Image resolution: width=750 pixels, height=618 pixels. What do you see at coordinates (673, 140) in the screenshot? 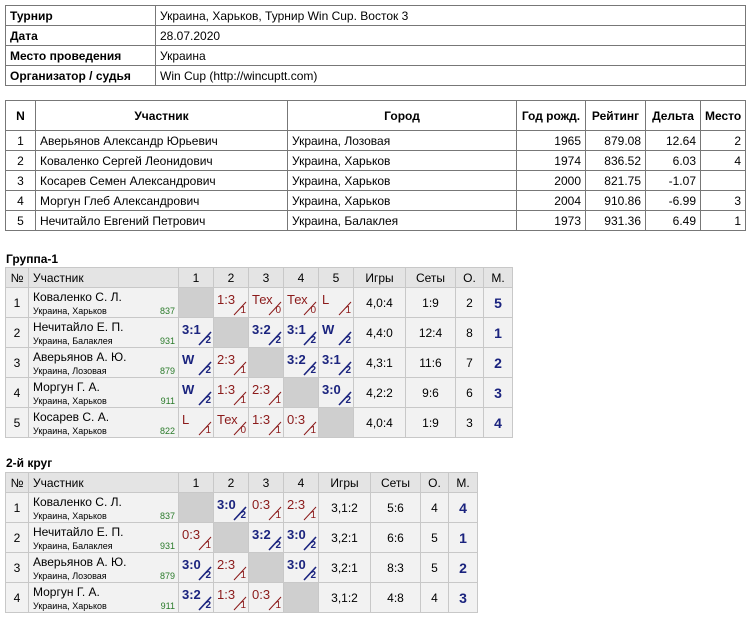
I see `player-cell: 12.64` at bounding box center [673, 140].